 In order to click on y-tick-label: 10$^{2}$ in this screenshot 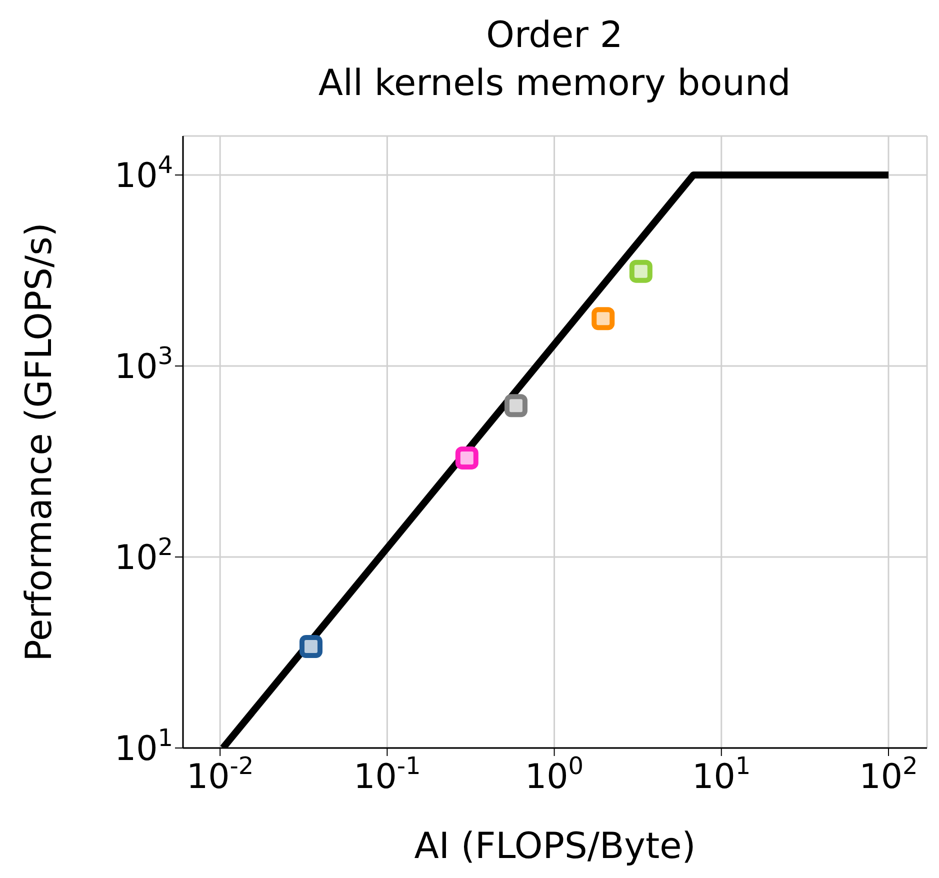, I will do `click(143, 555)`.